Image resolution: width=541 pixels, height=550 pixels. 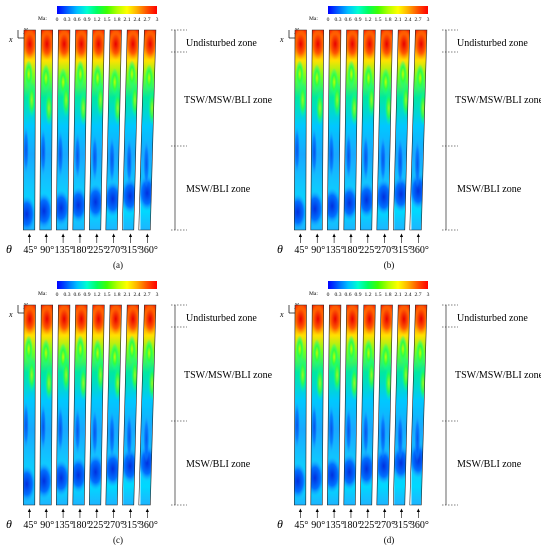 What do you see at coordinates (389, 540) in the screenshot?
I see `panel-caption: (d)` at bounding box center [389, 540].